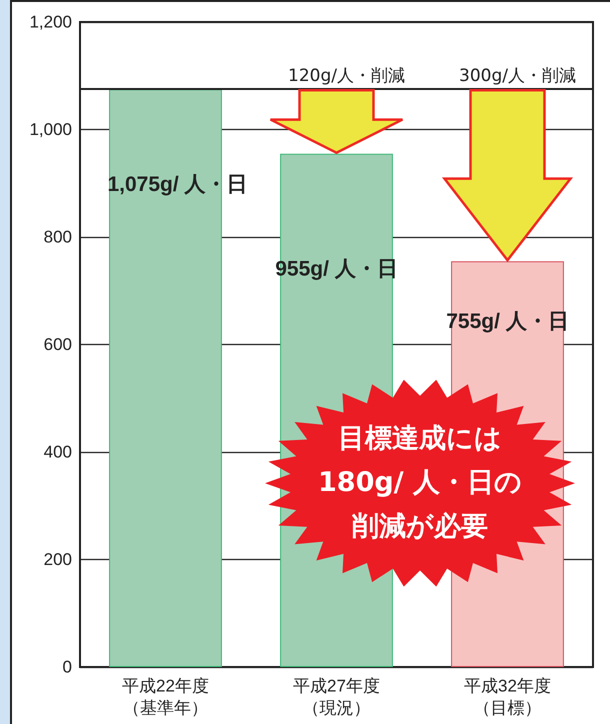 Image resolution: width=610 pixels, height=724 pixels. I want to click on x-tick-label: 平成32年度（目標）, so click(507, 697).